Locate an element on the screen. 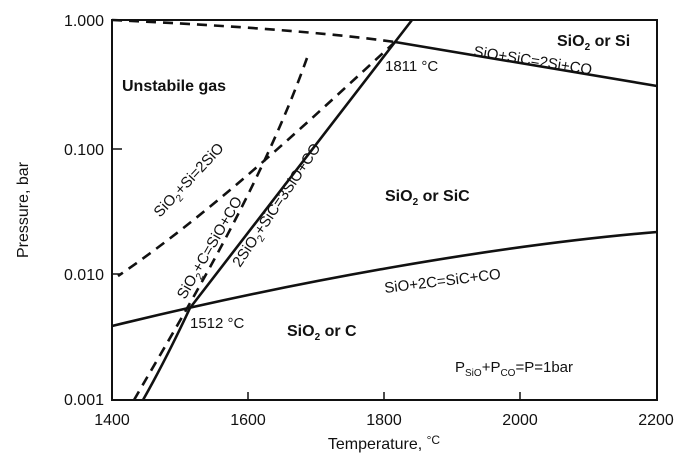  y-axis-label: Pressure, bar is located at coordinates (23, 209).